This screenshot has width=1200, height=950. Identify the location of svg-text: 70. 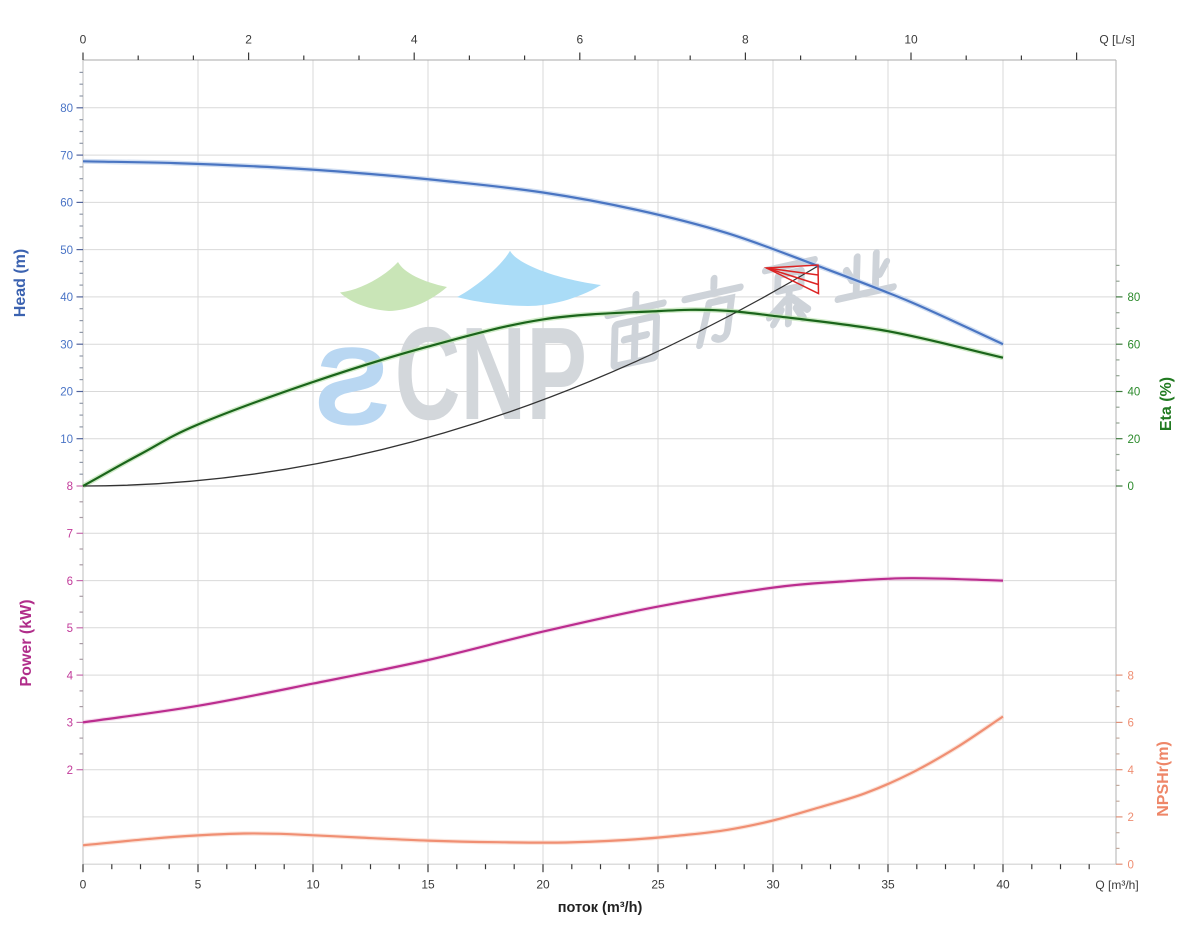
(66, 156).